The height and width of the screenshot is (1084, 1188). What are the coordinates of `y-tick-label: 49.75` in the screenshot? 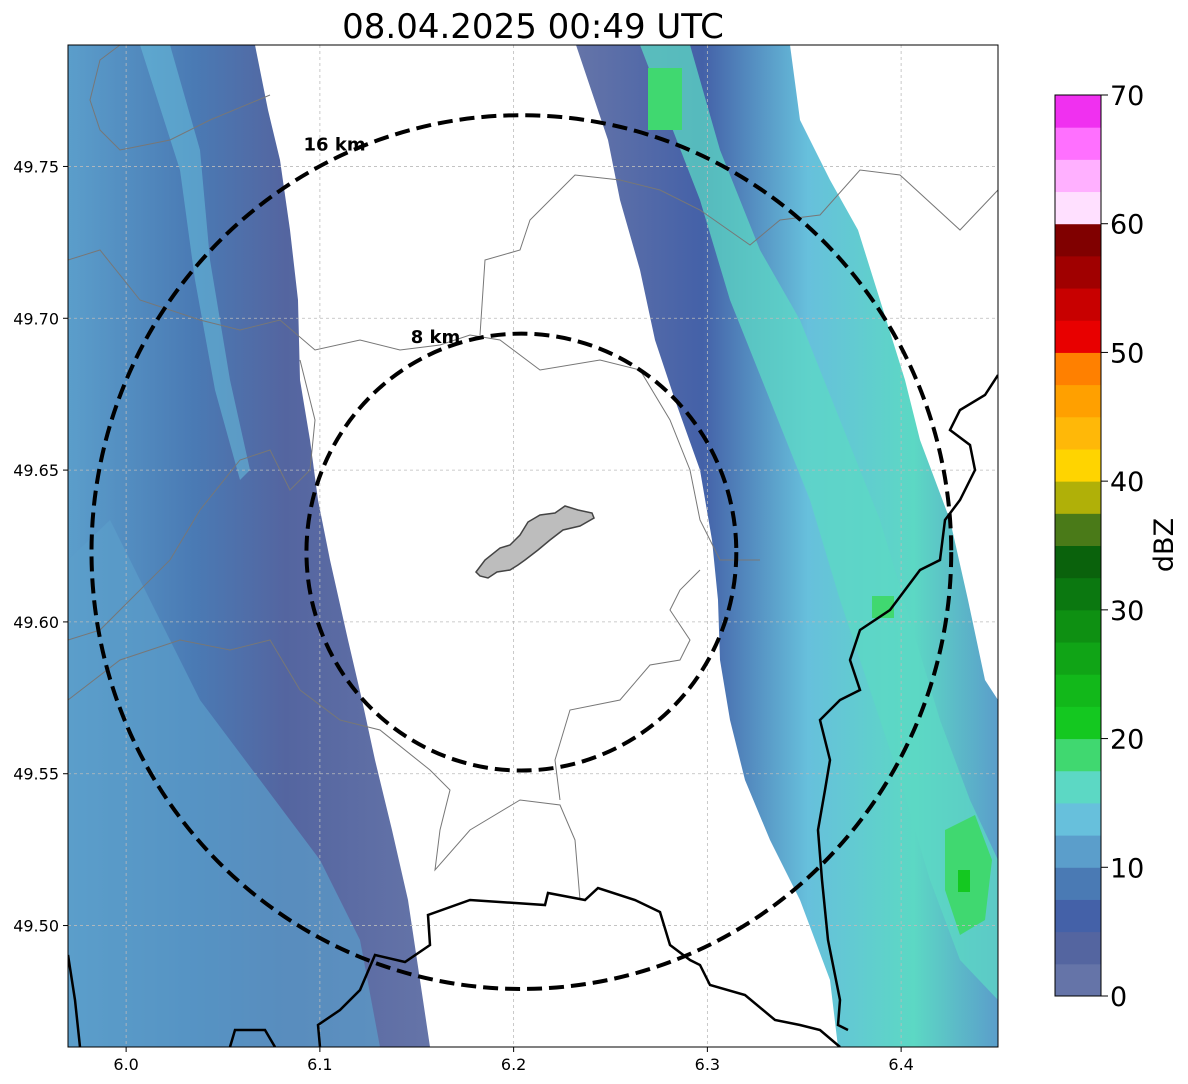 It's located at (36, 166).